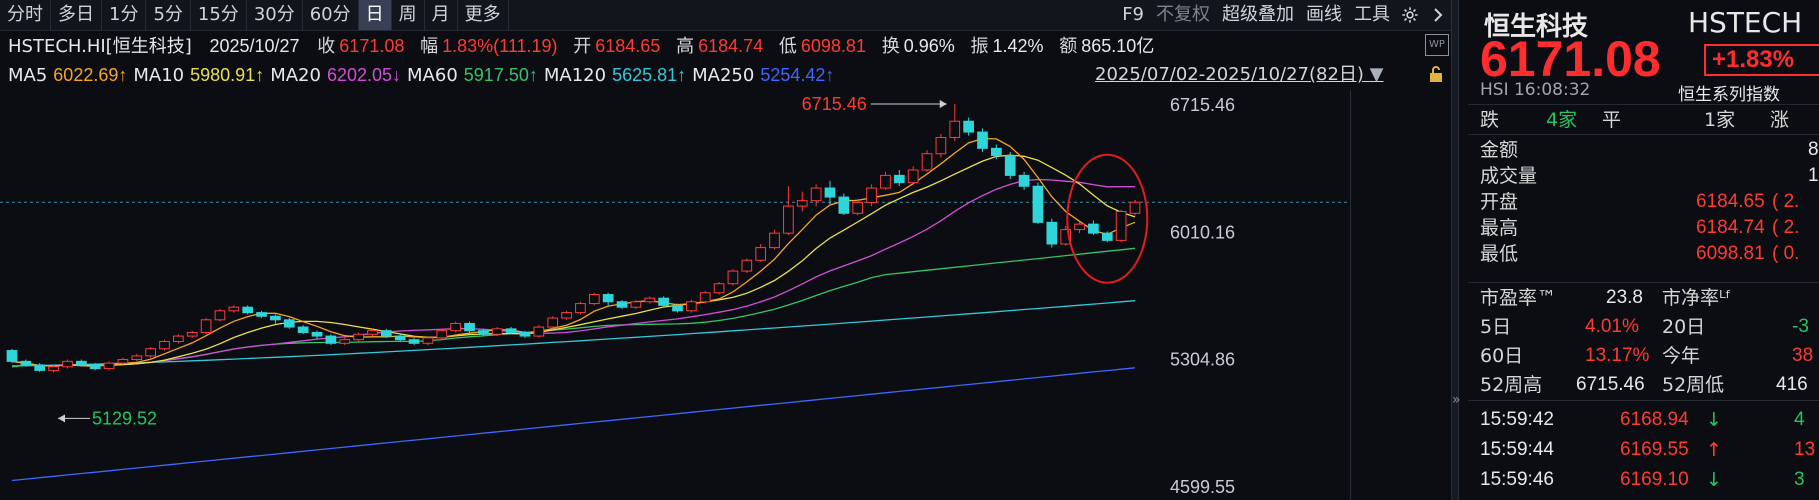 The width and height of the screenshot is (1819, 500). I want to click on period-tab-intraday: 分时, so click(25, 15).